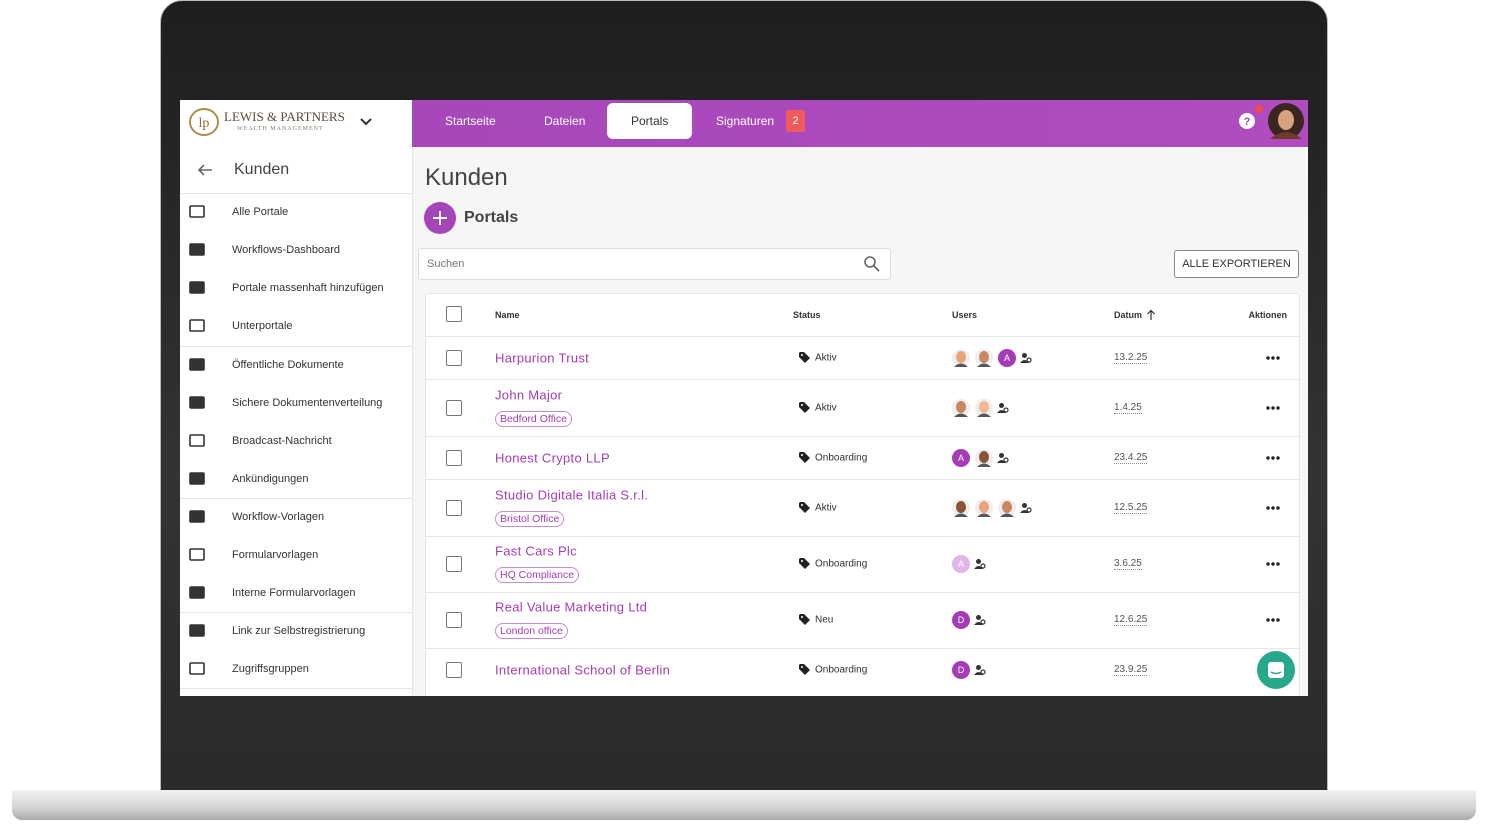 Image resolution: width=1488 pixels, height=831 pixels. I want to click on logo-area: lp LEWIS & PARTNERS WEALTH MANAGEMENT, so click(296, 124).